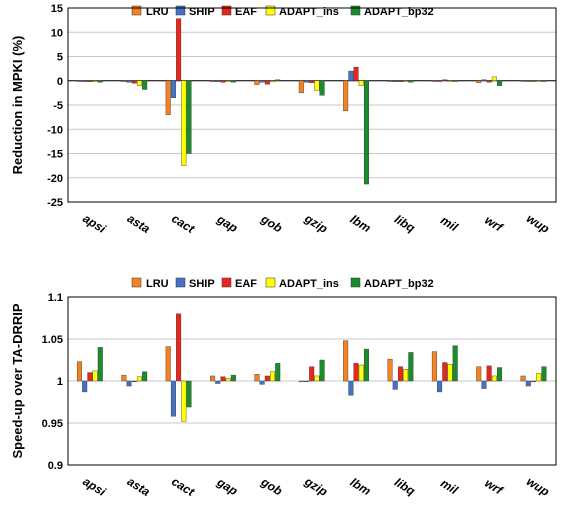 The width and height of the screenshot is (562, 521). What do you see at coordinates (55, 130) in the screenshot?
I see `y-tick-label: -10` at bounding box center [55, 130].